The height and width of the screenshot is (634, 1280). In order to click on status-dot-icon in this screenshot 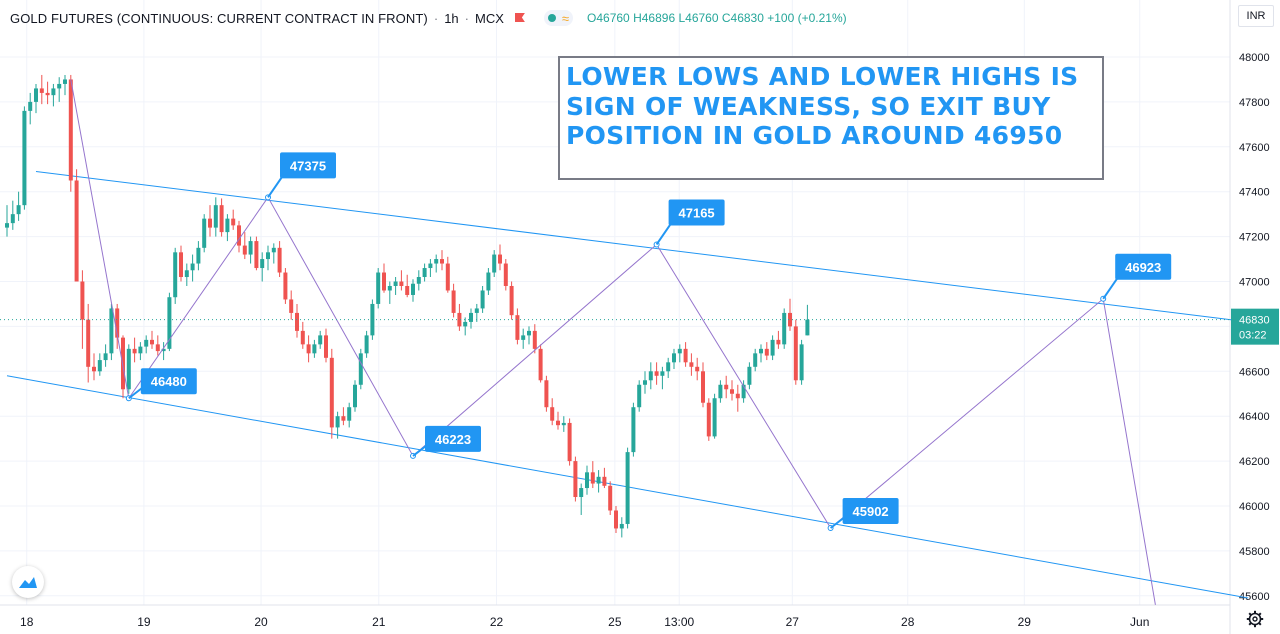, I will do `click(551, 18)`.